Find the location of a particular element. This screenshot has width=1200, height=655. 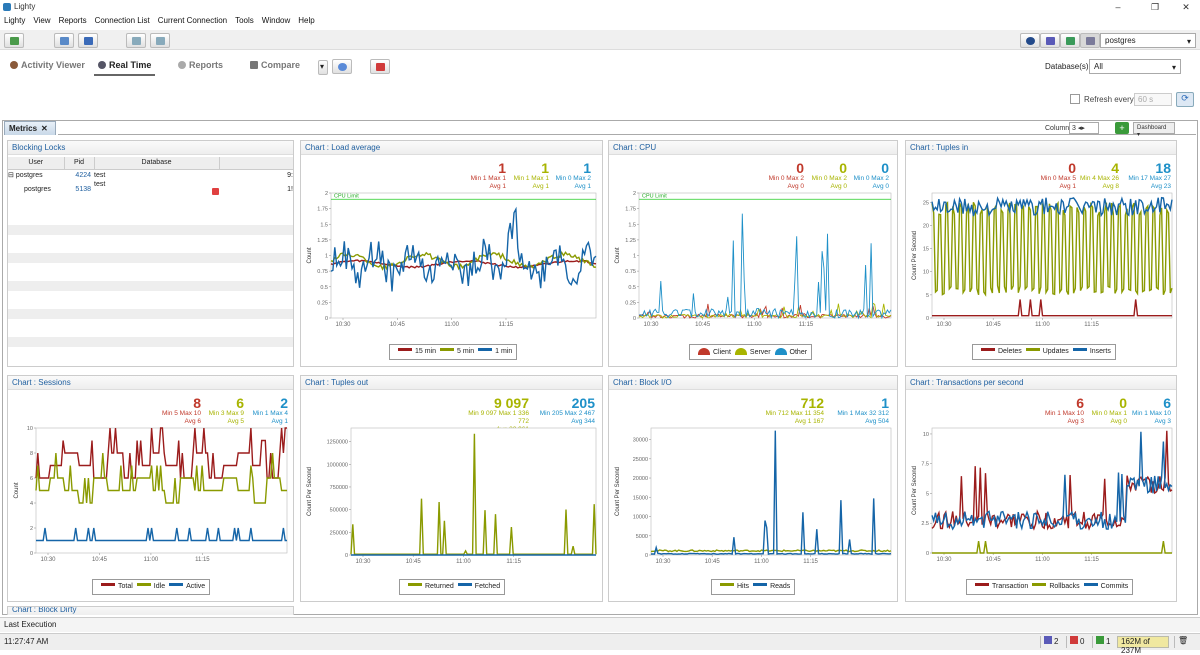

legend-label: 1 min is located at coordinates (504, 351).